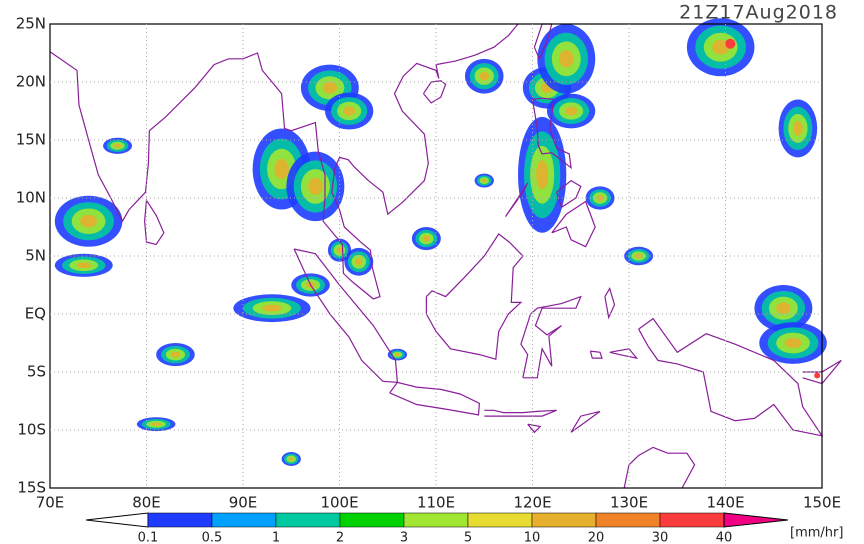 The image size is (864, 544). I want to click on colorbar-high-triangle, so click(756, 520).